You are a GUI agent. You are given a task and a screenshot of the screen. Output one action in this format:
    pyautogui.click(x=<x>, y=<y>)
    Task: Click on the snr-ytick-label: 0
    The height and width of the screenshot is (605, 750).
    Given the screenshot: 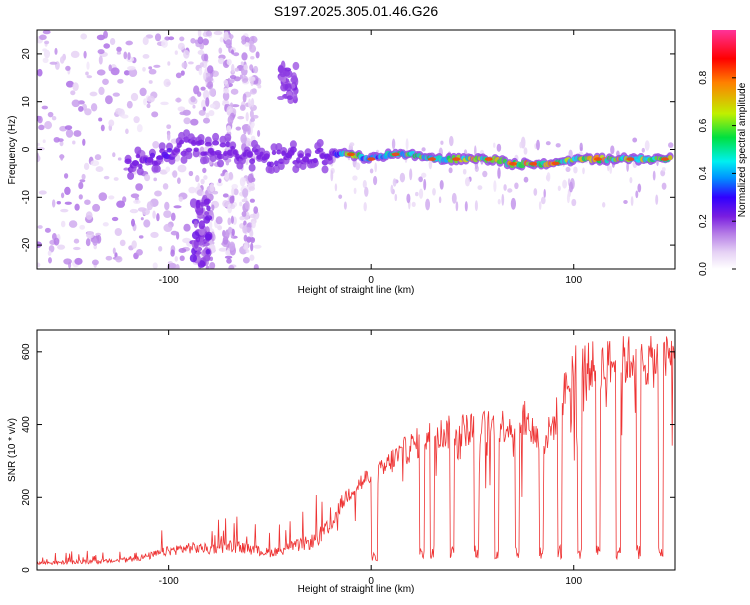 What is the action you would take?
    pyautogui.click(x=26, y=570)
    